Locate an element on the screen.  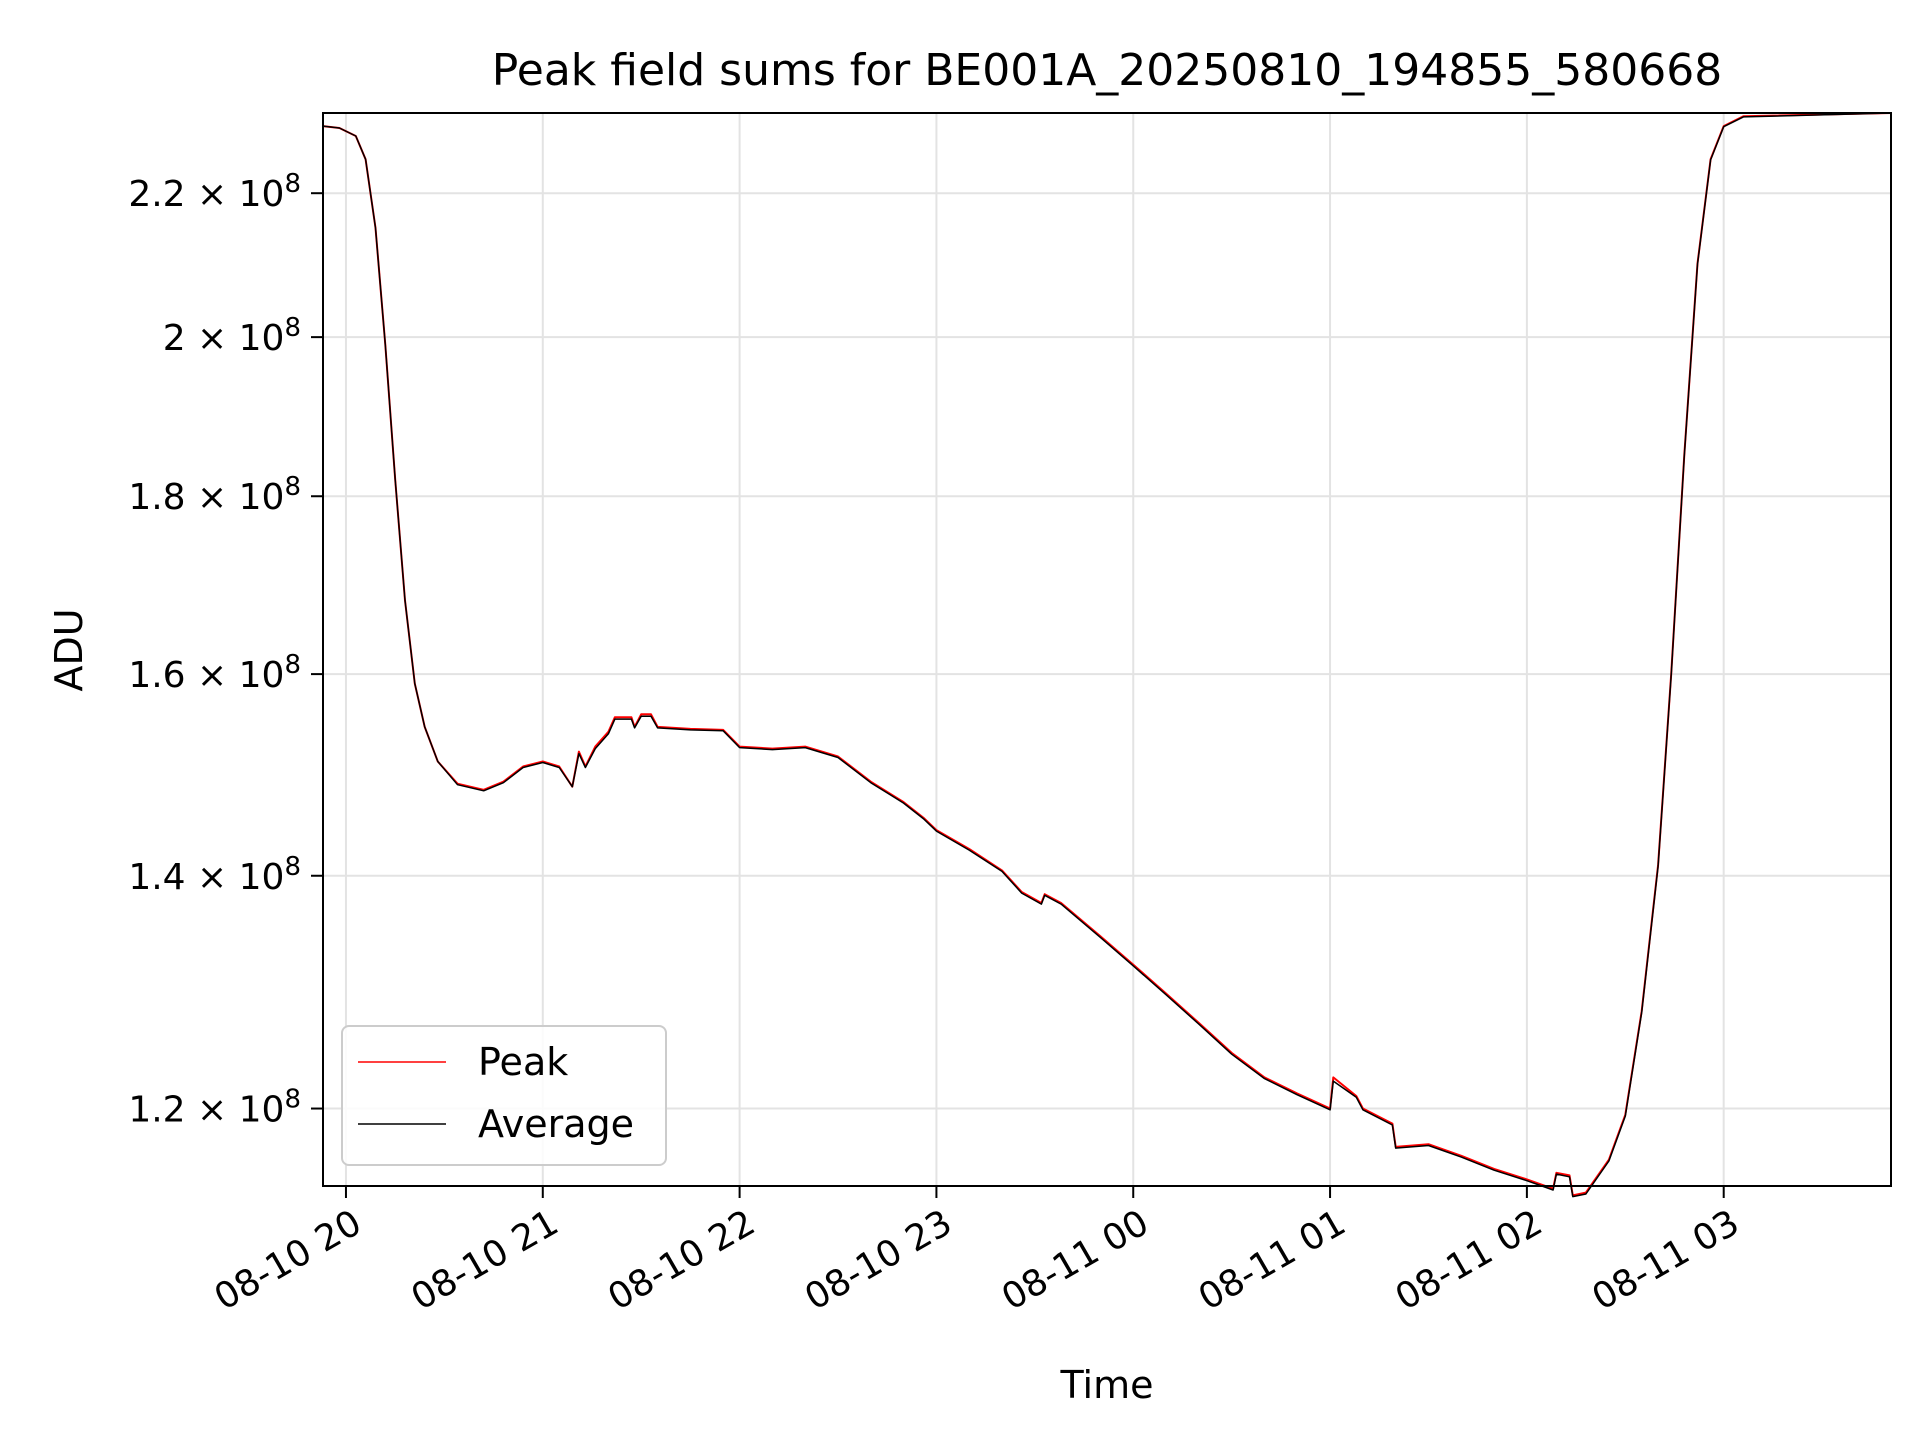
y-tick-label: 2 × 108 is located at coordinates (232, 336).